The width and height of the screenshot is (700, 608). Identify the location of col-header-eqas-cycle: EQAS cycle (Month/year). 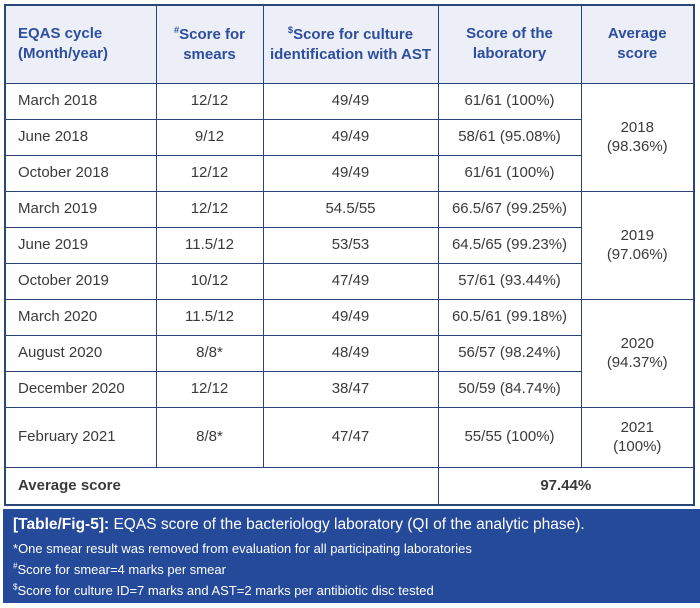
(80, 44).